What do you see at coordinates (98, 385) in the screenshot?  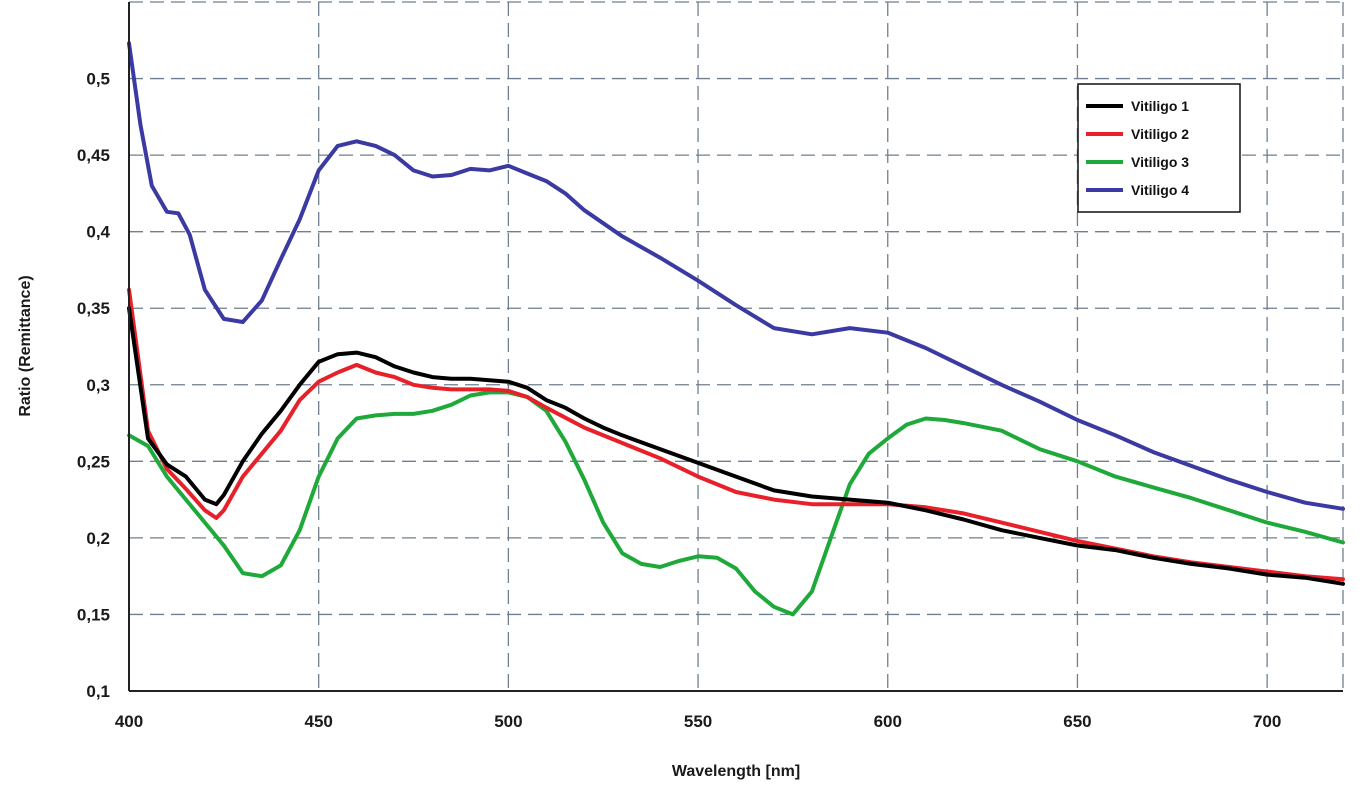 I see `y-tick-label: 0,3` at bounding box center [98, 385].